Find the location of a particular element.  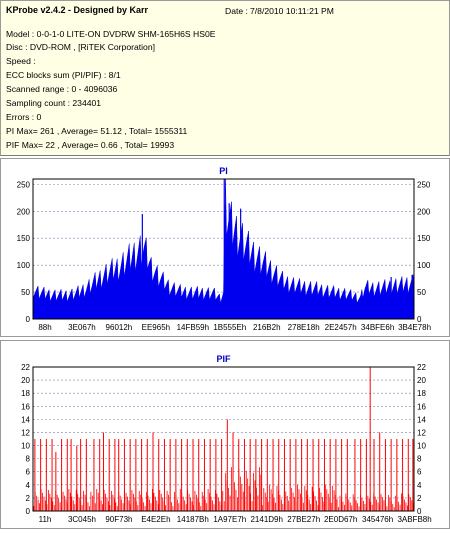

y-tick-label-left: 8 is located at coordinates (28, 459).